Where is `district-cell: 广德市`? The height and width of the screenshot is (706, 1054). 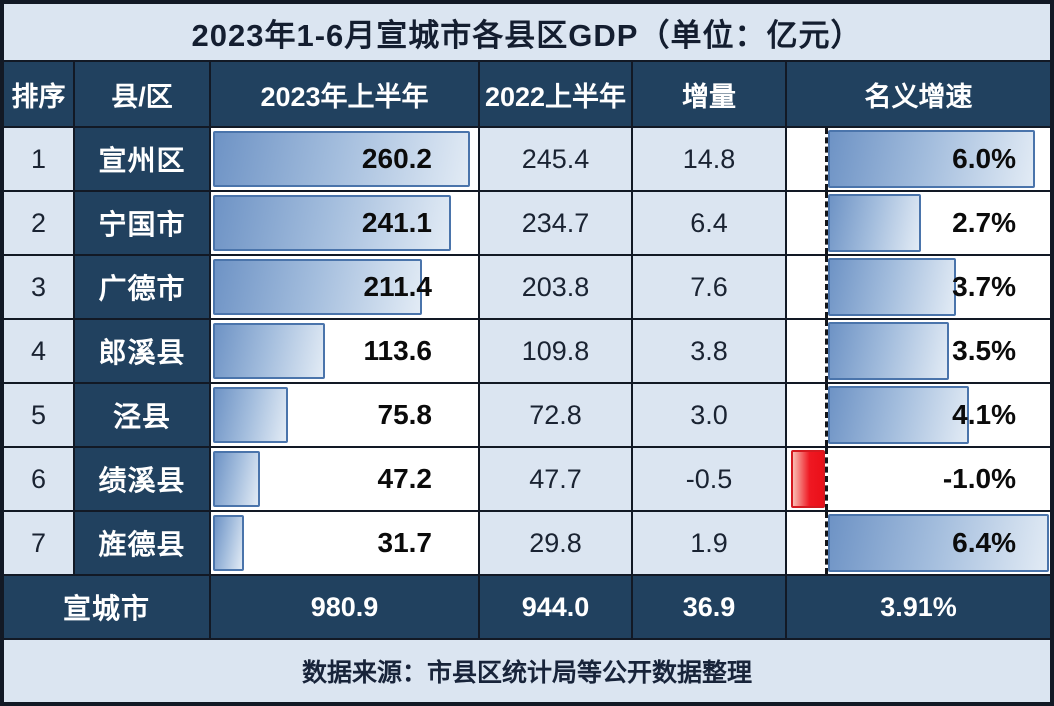 district-cell: 广德市 is located at coordinates (142, 287).